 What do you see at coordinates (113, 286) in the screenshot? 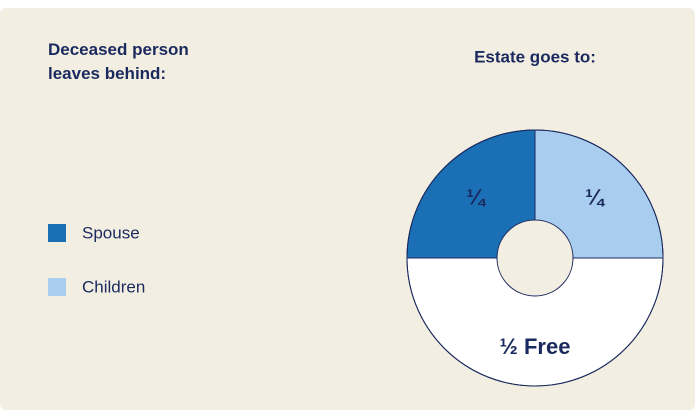
I see `legend-label: Children` at bounding box center [113, 286].